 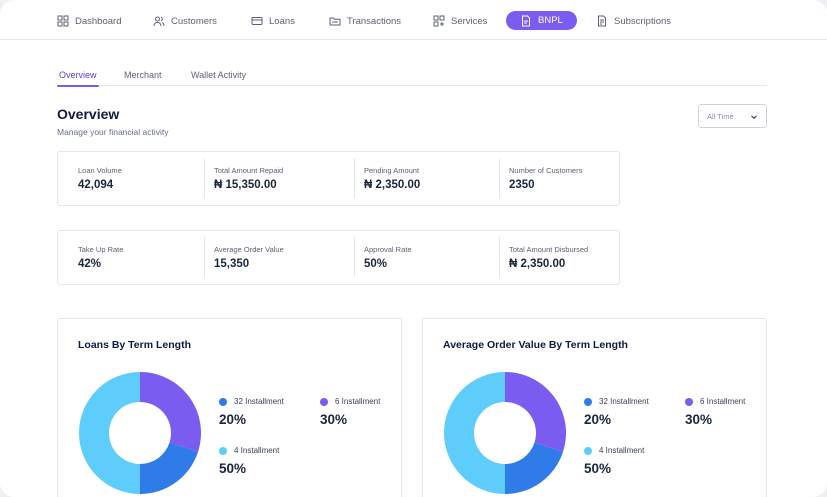 What do you see at coordinates (90, 264) in the screenshot?
I see `stat-value: 42%` at bounding box center [90, 264].